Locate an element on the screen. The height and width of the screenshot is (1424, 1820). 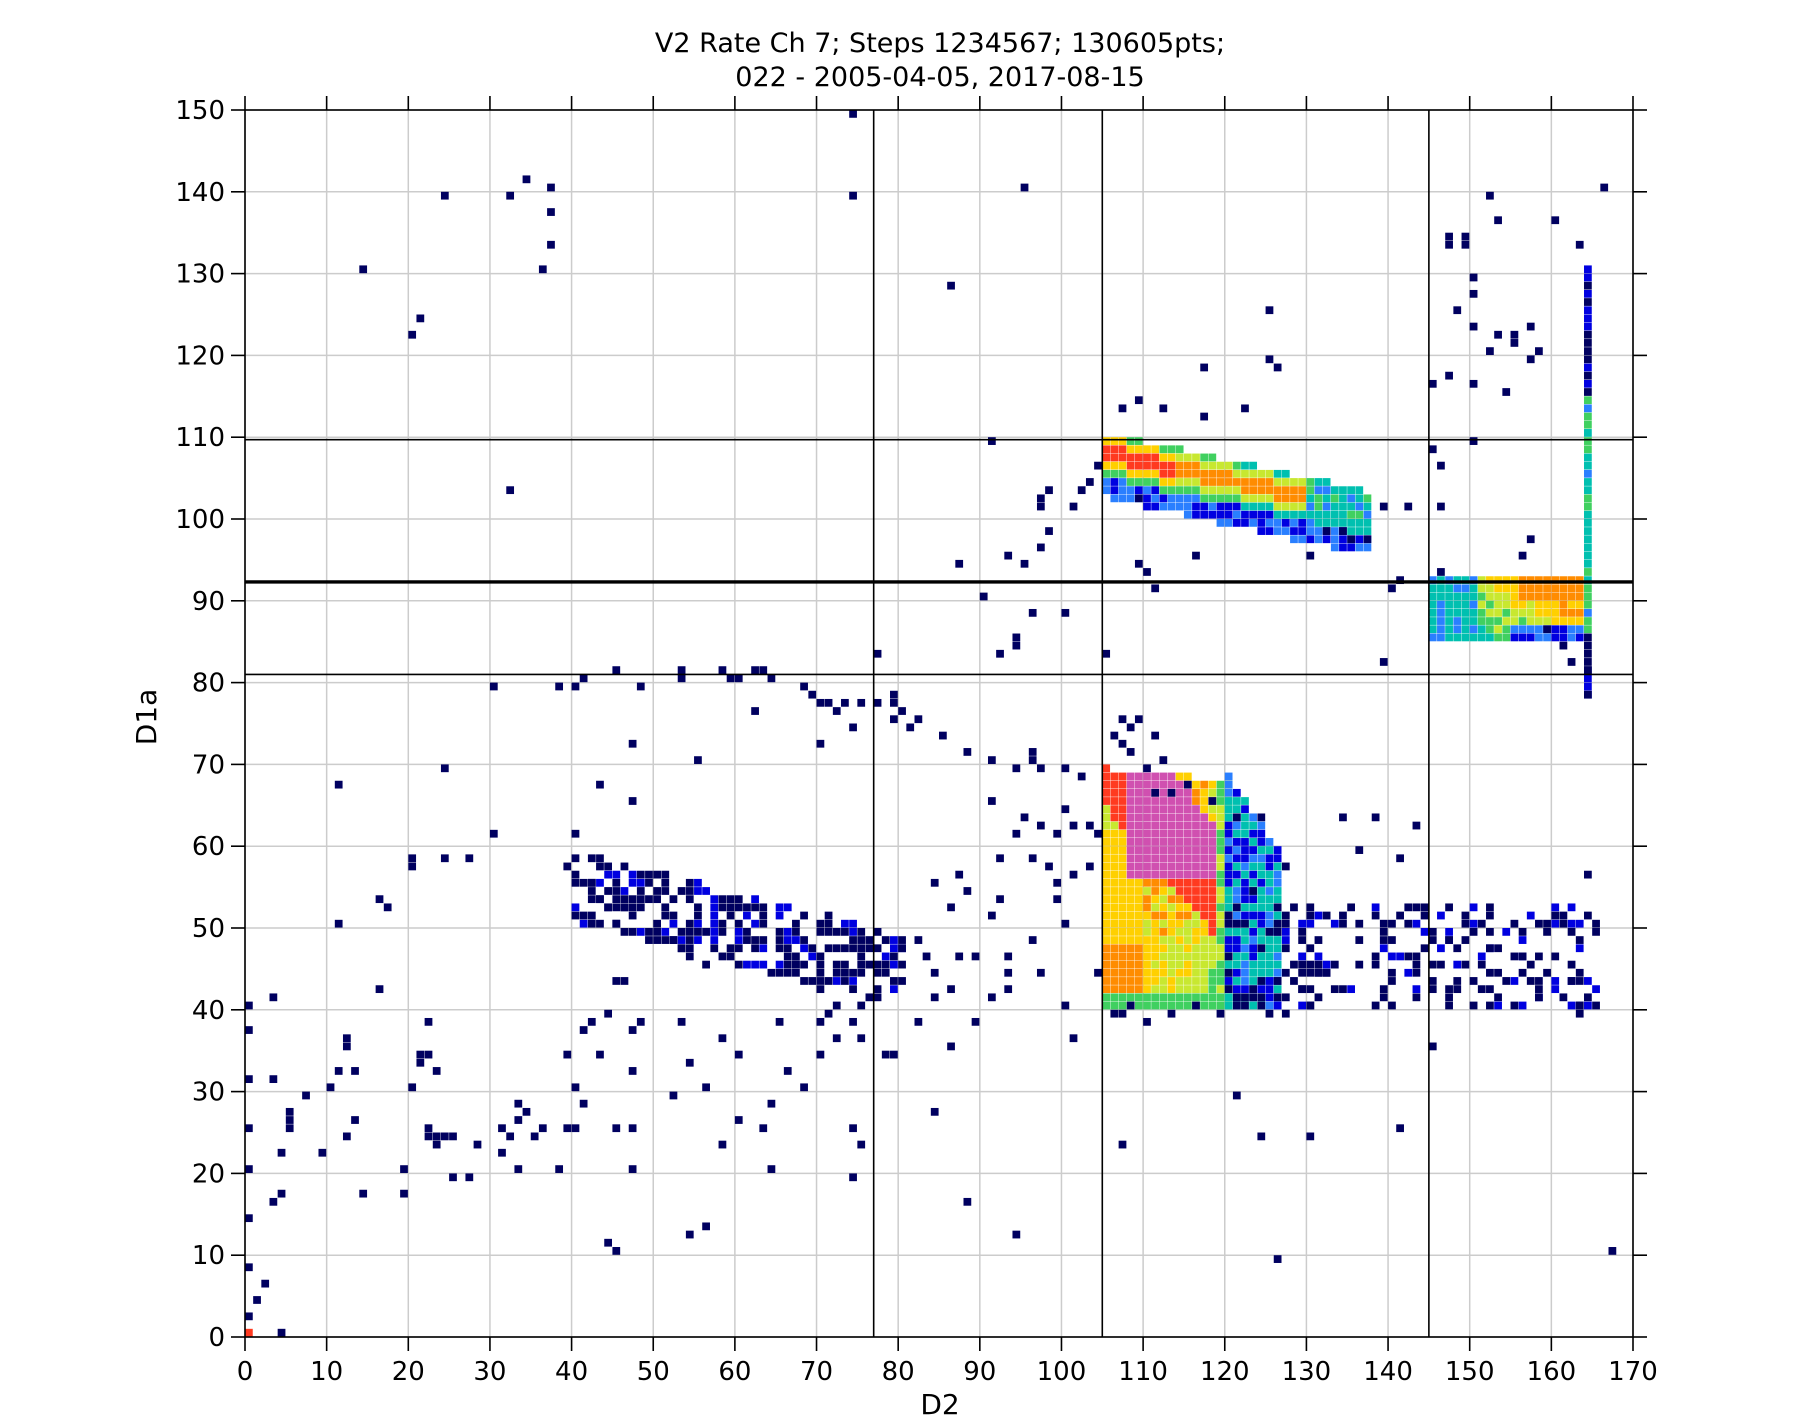
x-tick-label: 20 is located at coordinates (408, 1372).